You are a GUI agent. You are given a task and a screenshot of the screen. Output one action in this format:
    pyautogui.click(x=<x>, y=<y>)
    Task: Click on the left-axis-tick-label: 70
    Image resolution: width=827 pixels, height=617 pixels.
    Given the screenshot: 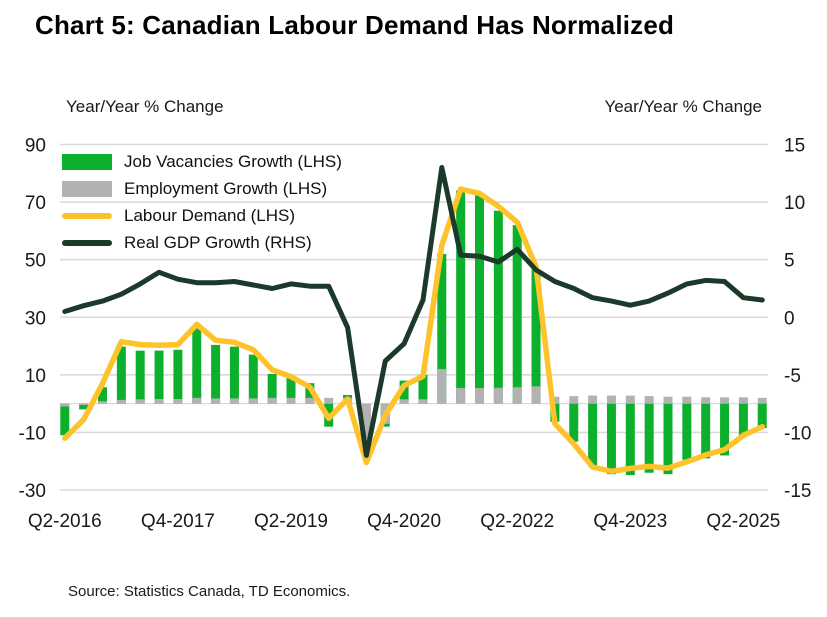 What is the action you would take?
    pyautogui.click(x=35, y=203)
    